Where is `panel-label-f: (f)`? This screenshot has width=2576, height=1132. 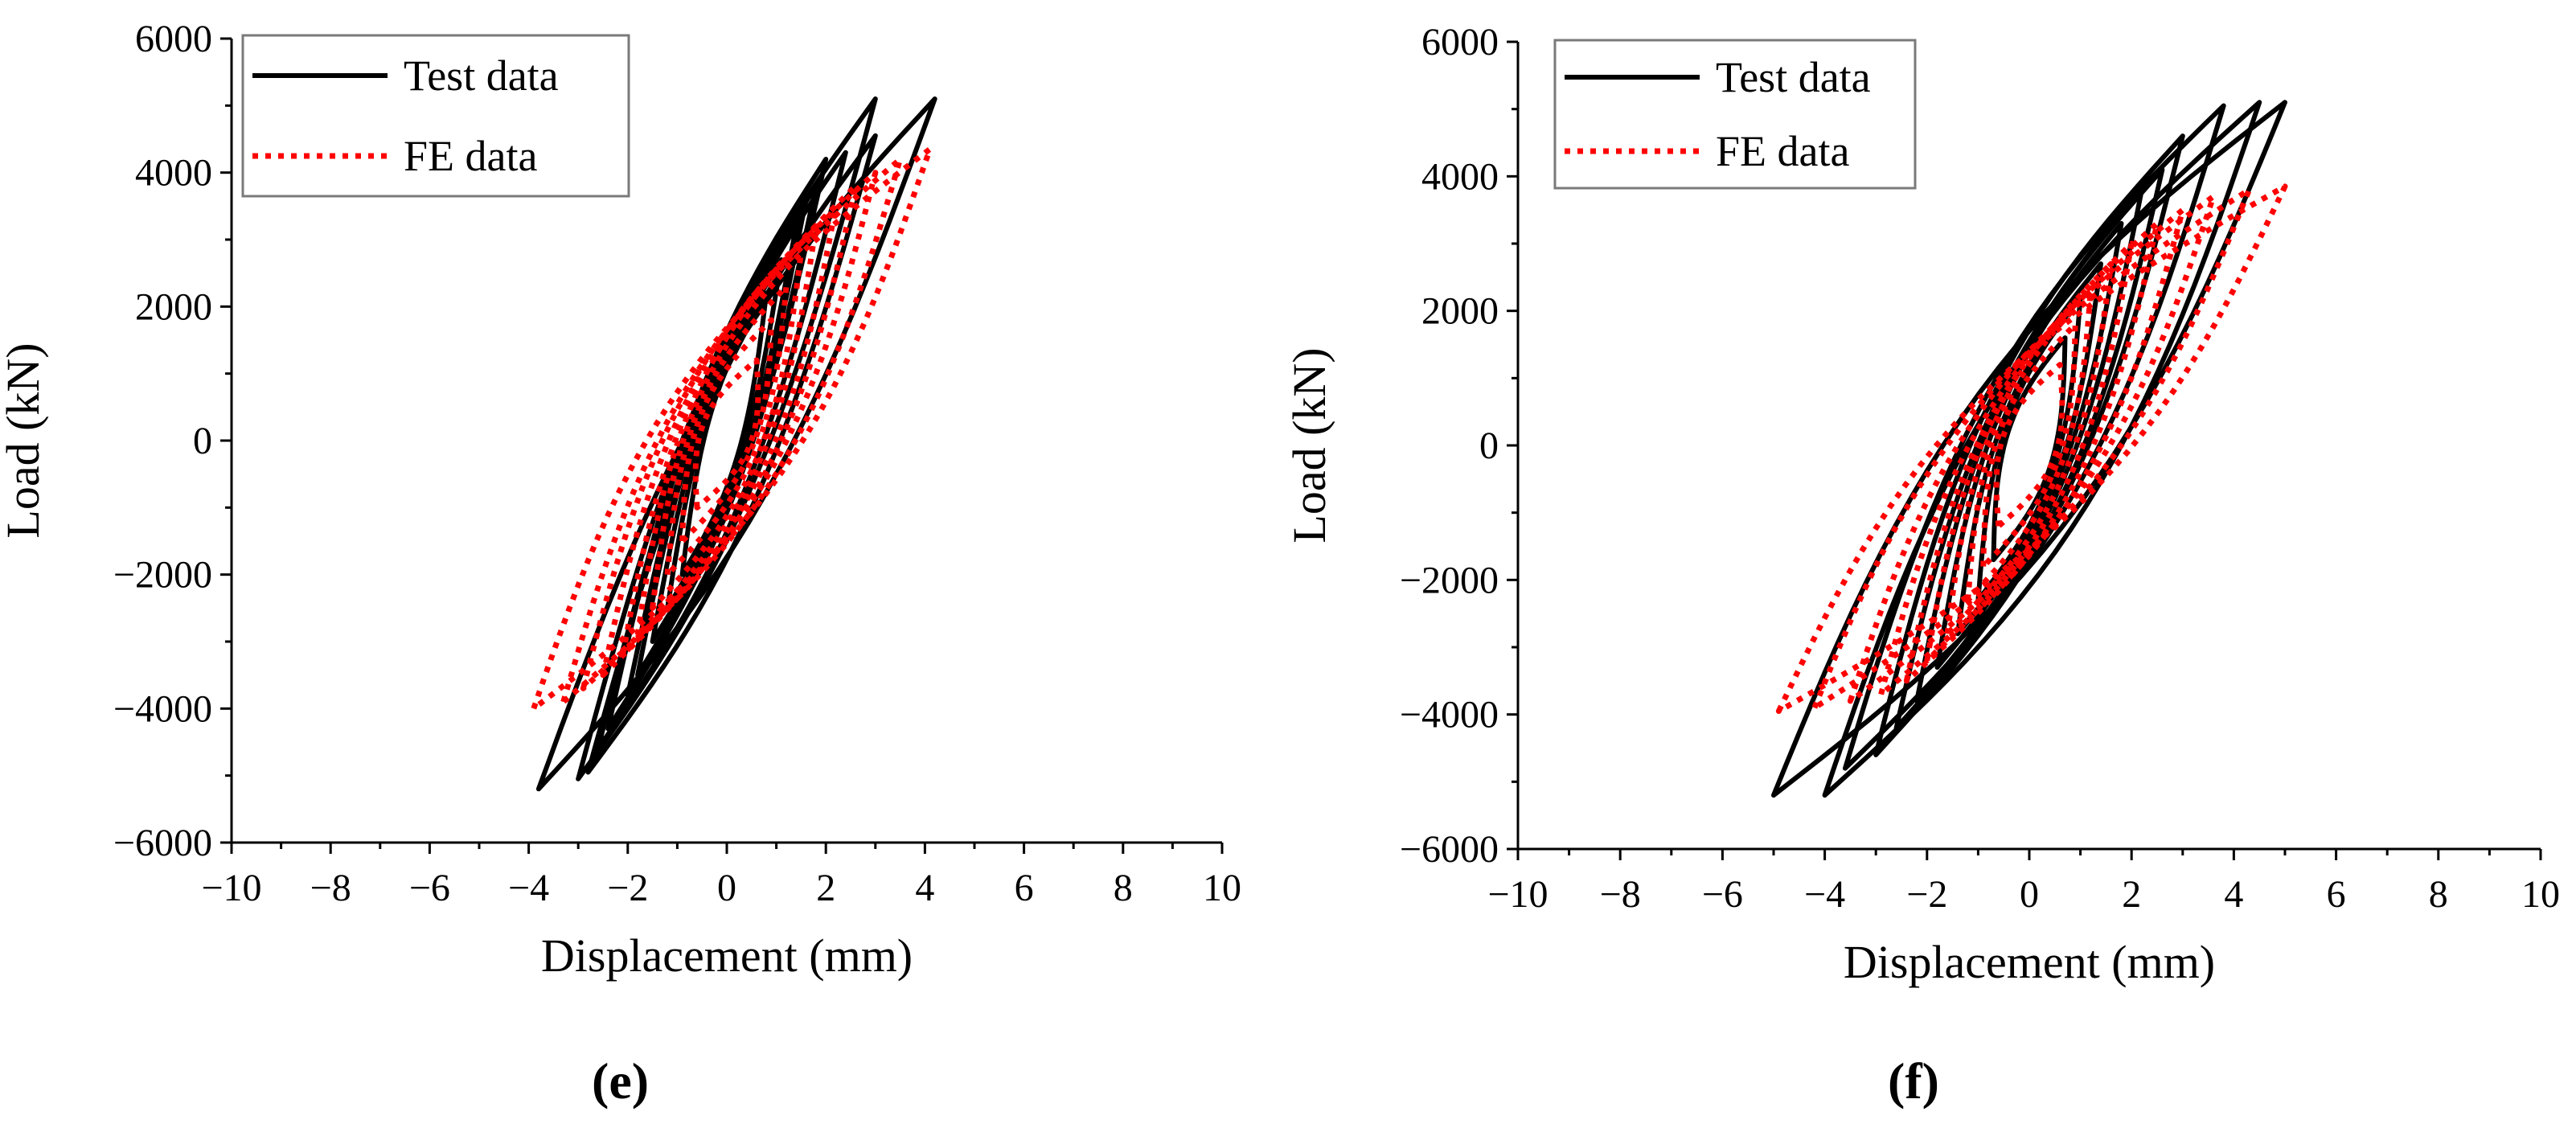
panel-label-f: (f) is located at coordinates (1914, 1080).